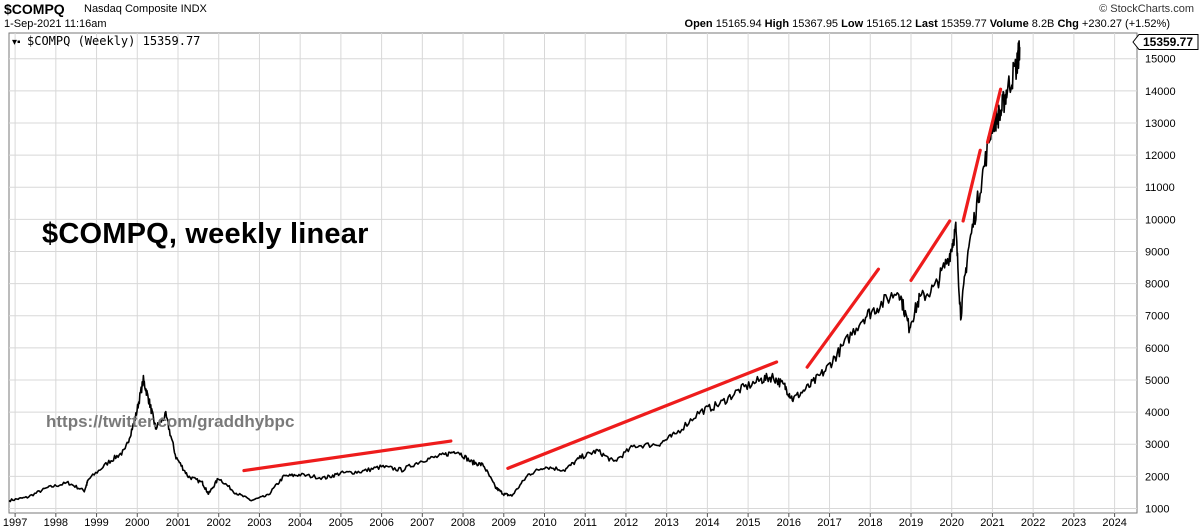  Describe the element at coordinates (55, 24) in the screenshot. I see `chart-timestamp: 1-Sep-2021 11:16am` at that location.